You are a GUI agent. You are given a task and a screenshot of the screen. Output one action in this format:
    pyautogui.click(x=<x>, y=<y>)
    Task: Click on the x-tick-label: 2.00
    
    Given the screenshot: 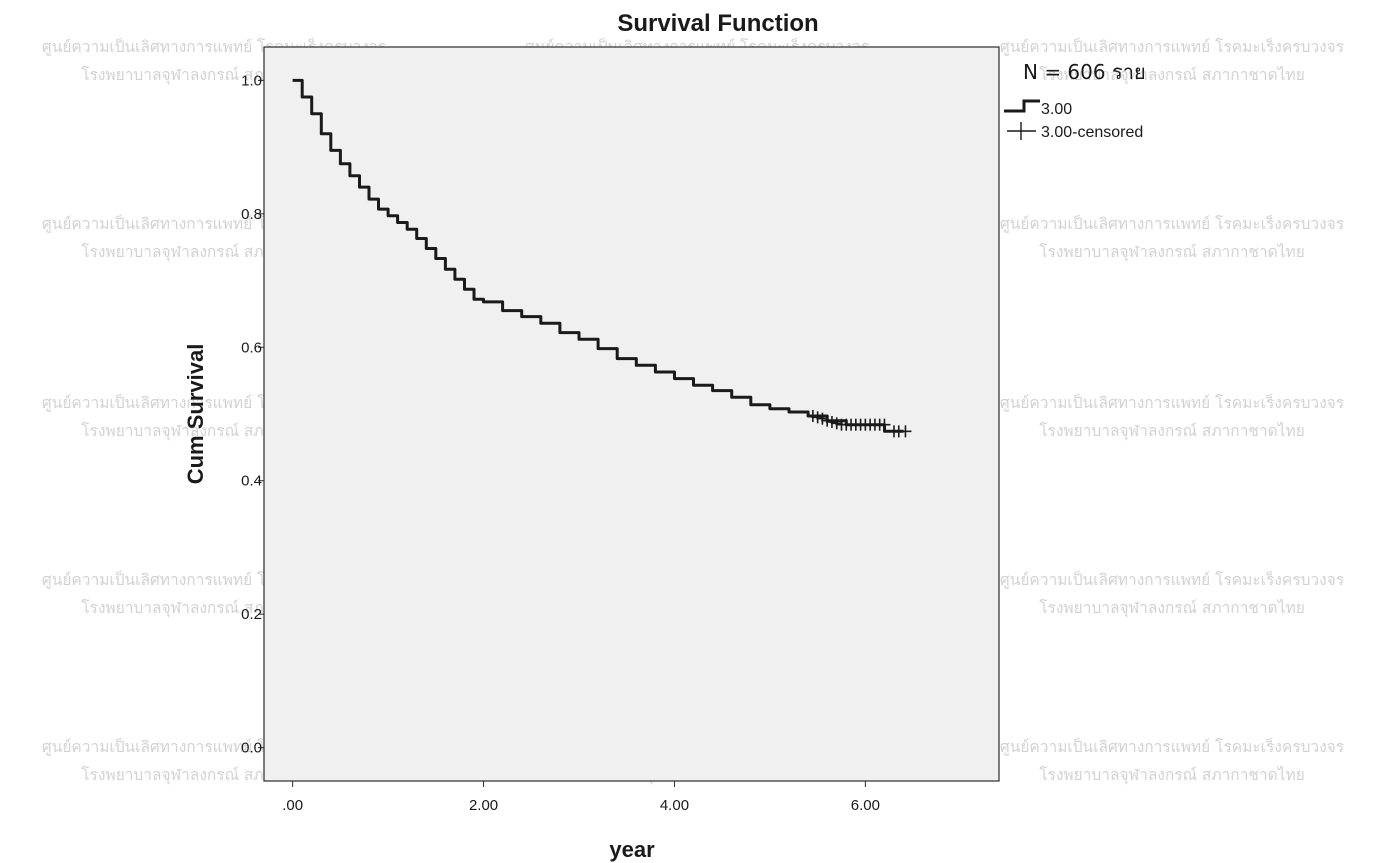 What is the action you would take?
    pyautogui.click(x=483, y=805)
    